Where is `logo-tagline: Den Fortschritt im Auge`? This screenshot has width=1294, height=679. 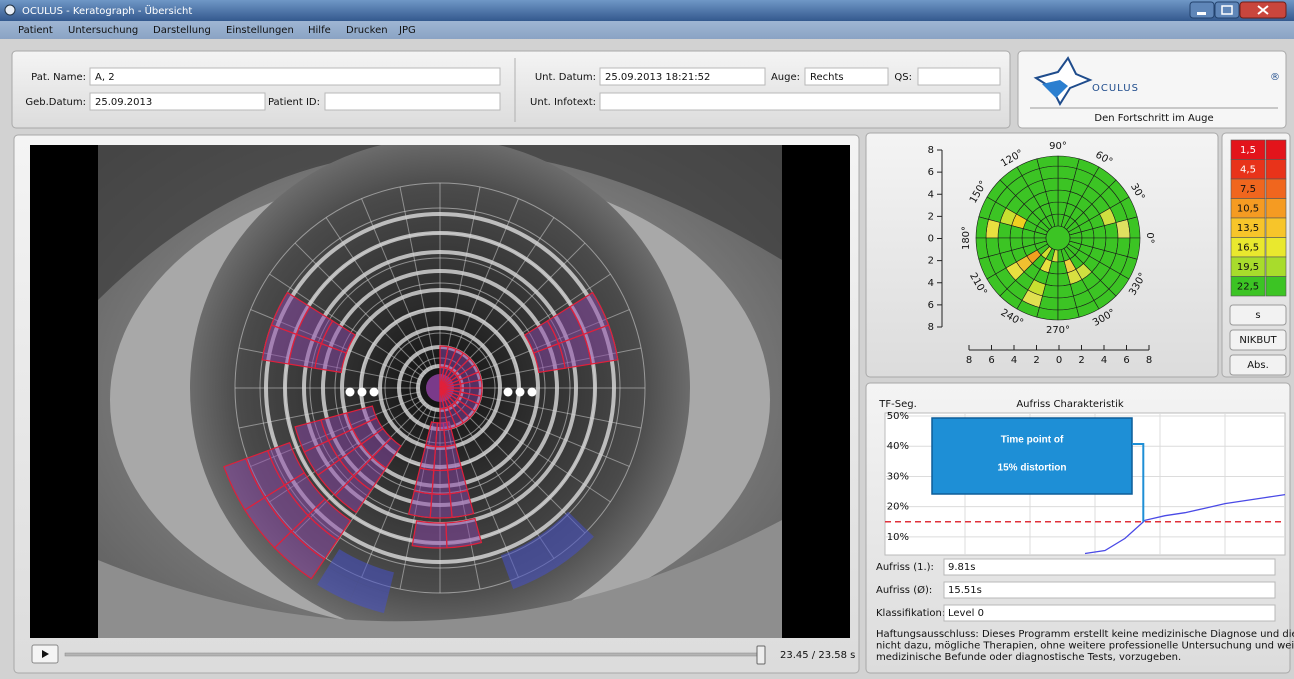
logo-tagline: Den Fortschritt im Auge is located at coordinates (1153, 118).